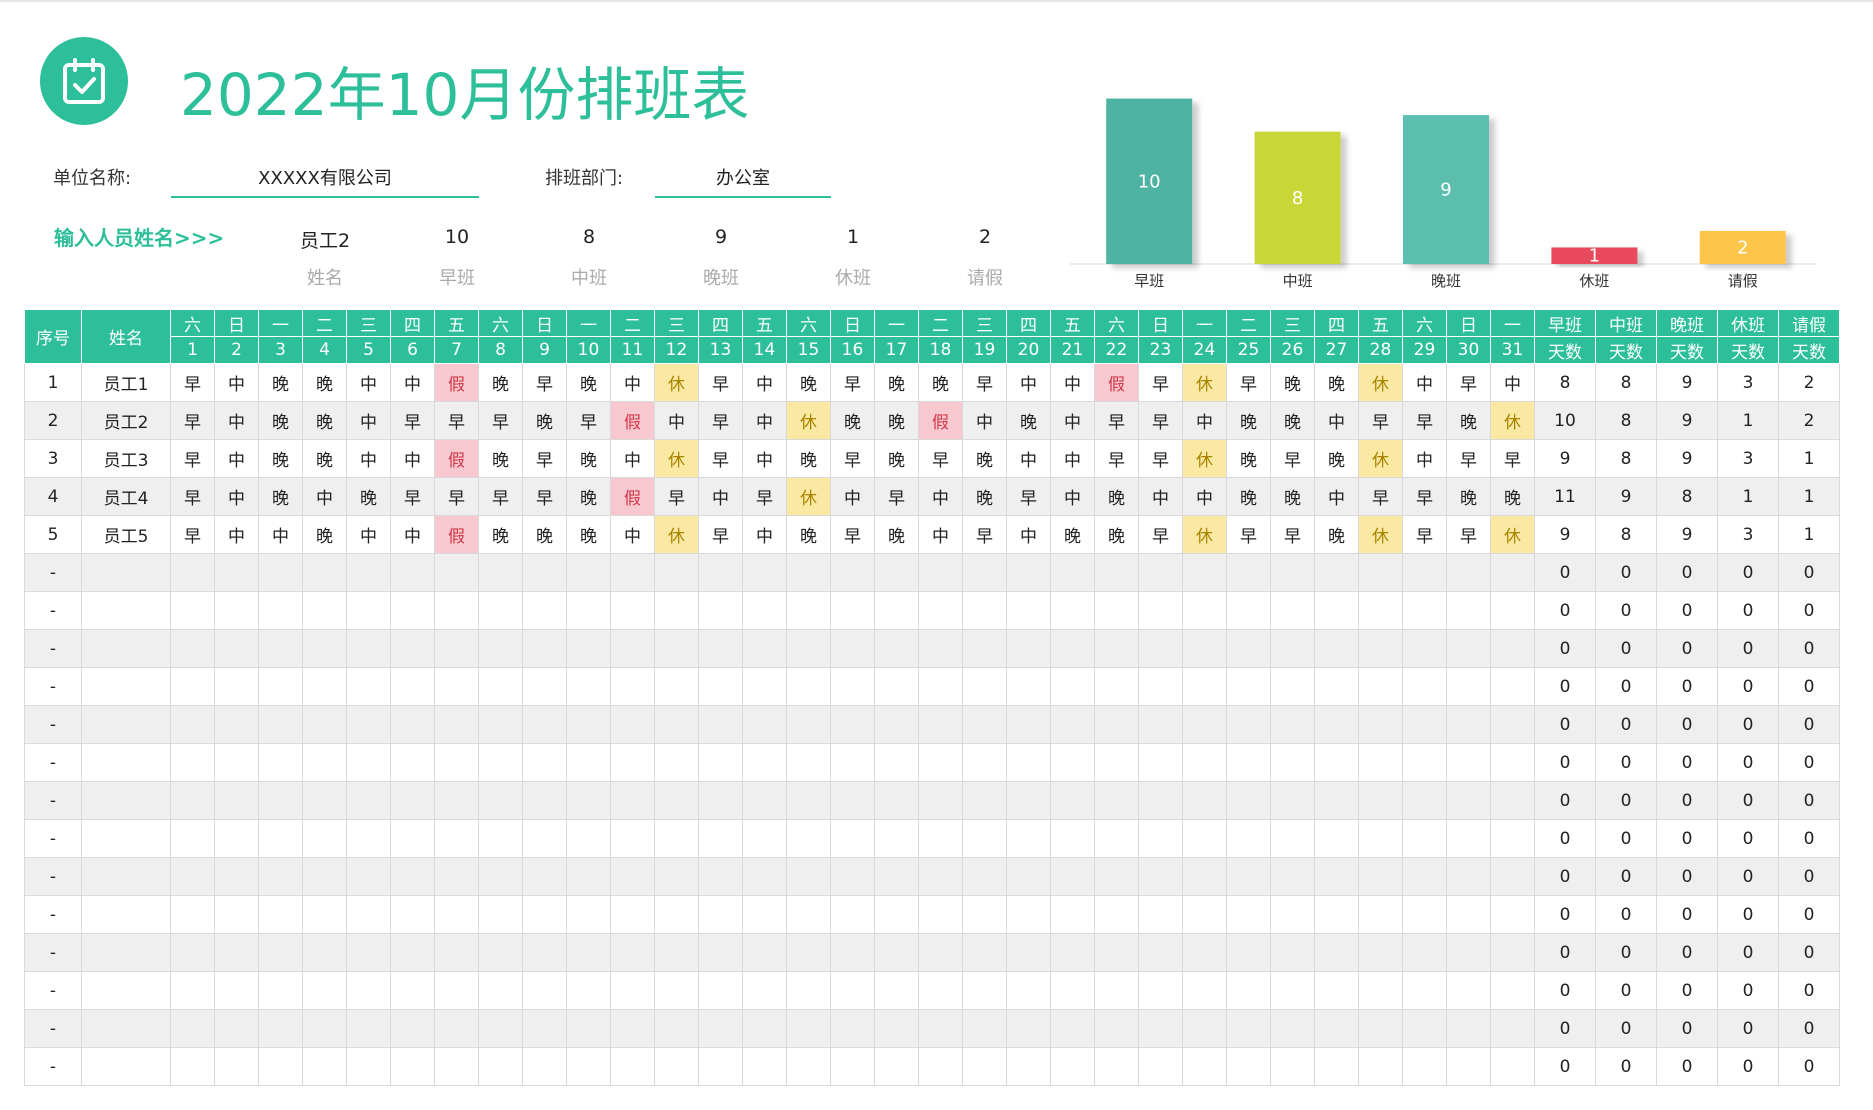  I want to click on unit-name-field: XXXXX有限公司, so click(325, 181).